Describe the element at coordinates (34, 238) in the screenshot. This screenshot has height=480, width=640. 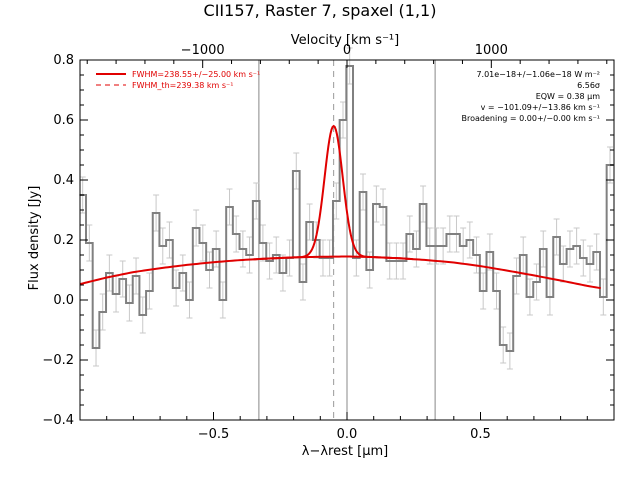
I see `y-axis-label: Flux density [Jy]` at that location.